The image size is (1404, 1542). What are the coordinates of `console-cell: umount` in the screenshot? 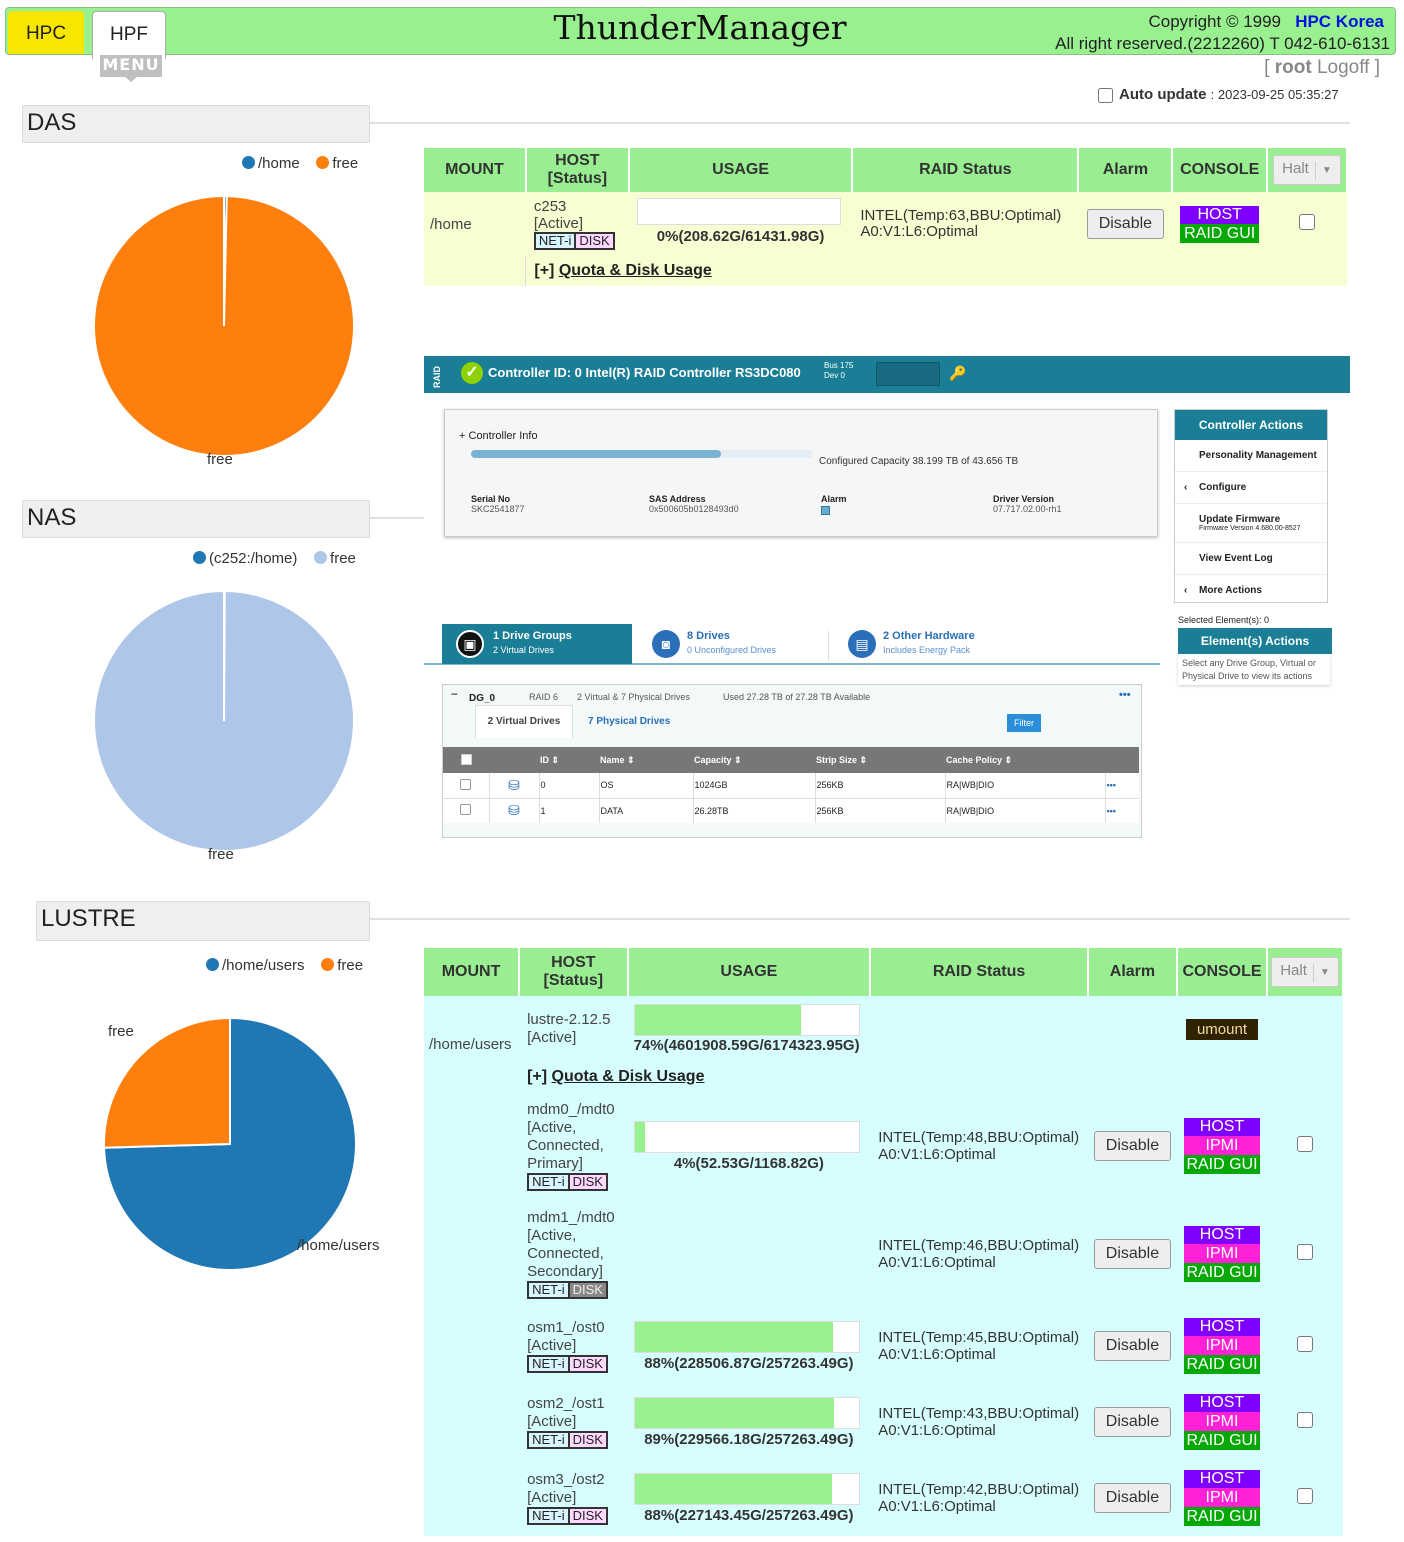 It's located at (1222, 1029).